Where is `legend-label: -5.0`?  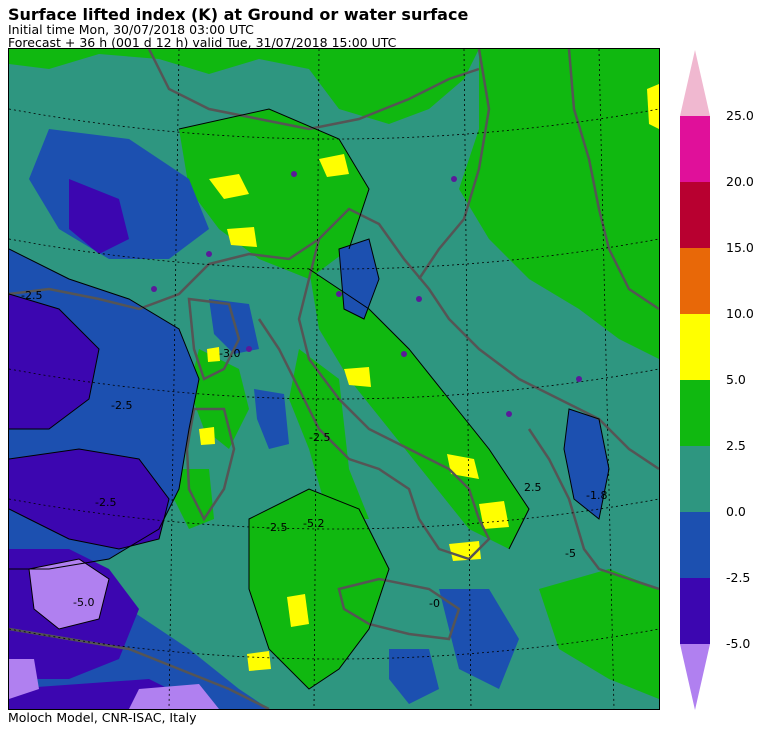
legend-label: -5.0 is located at coordinates (738, 643).